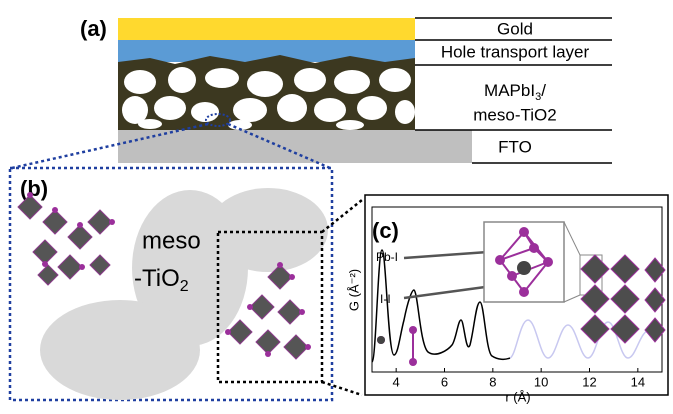 This screenshot has width=673, height=414. I want to click on zoom-region, so click(218, 120).